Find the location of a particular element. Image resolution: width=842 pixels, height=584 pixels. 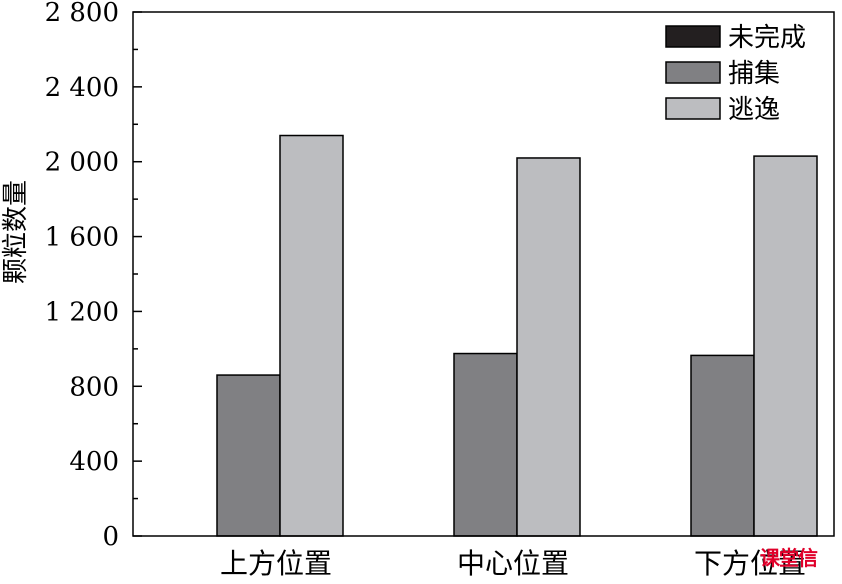

y-tick-label: 400 is located at coordinates (94, 462).